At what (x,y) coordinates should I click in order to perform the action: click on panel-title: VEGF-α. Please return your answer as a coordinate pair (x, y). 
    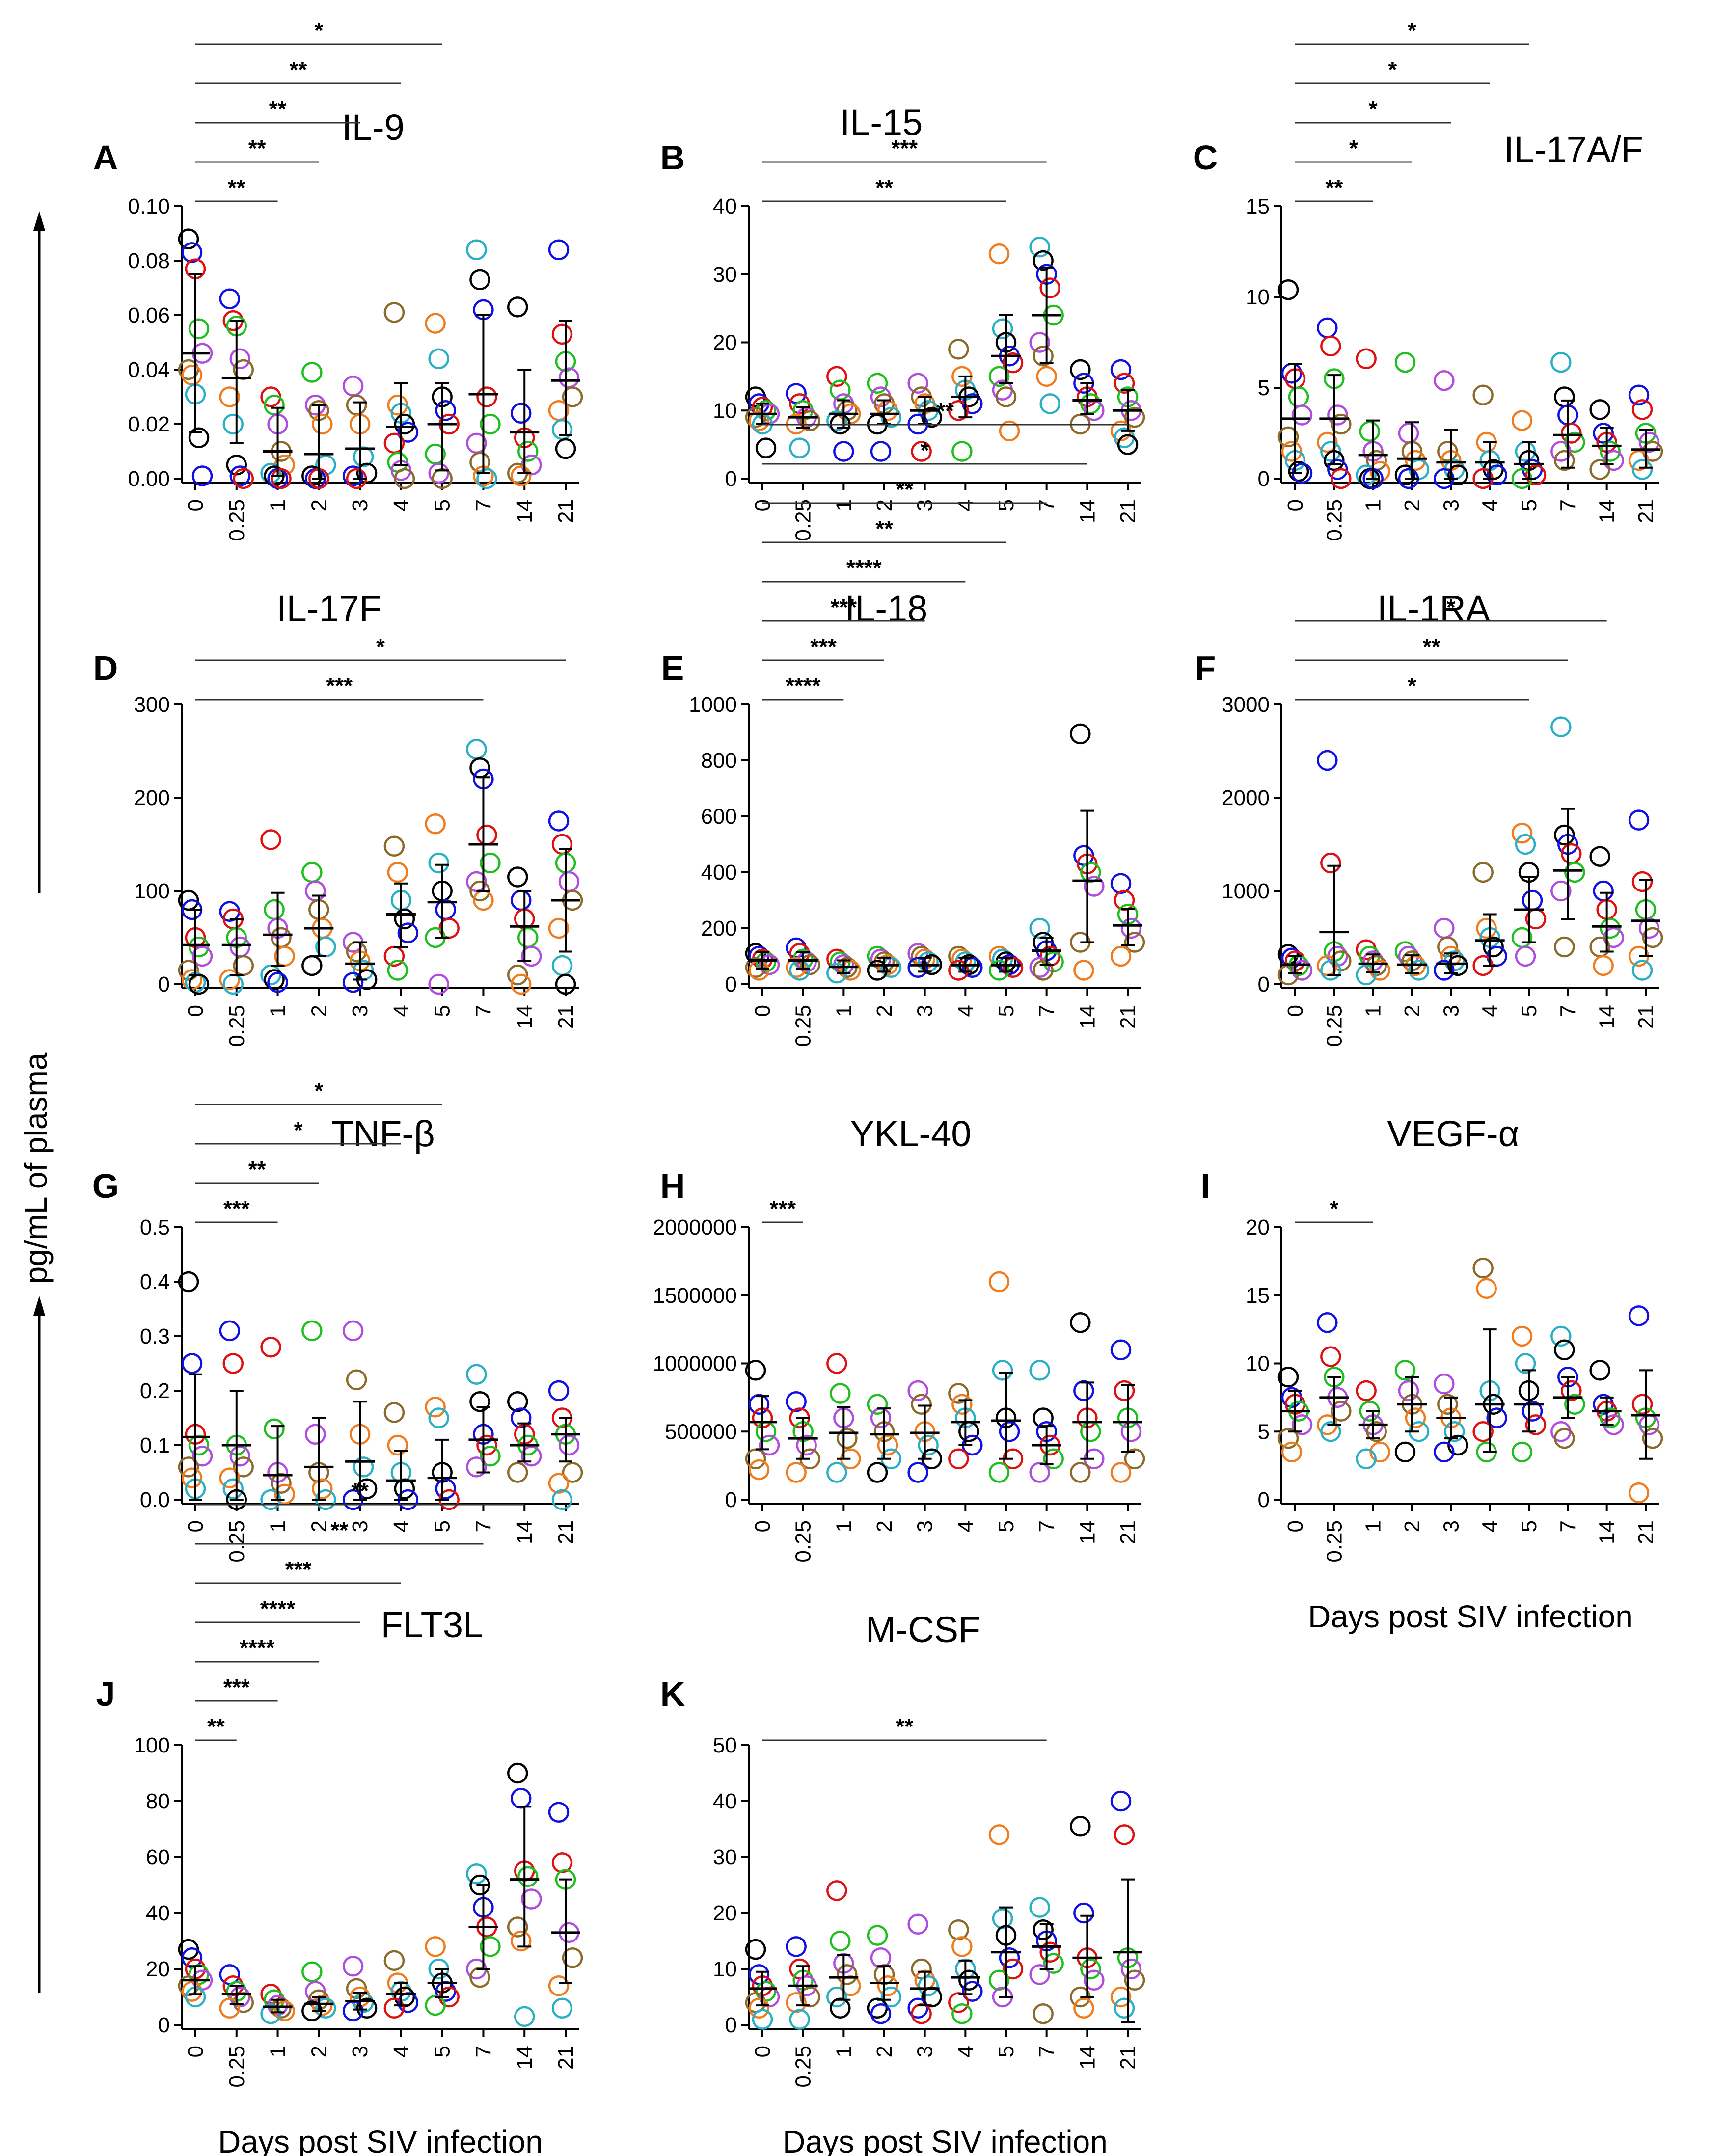
    Looking at the image, I should click on (1454, 1134).